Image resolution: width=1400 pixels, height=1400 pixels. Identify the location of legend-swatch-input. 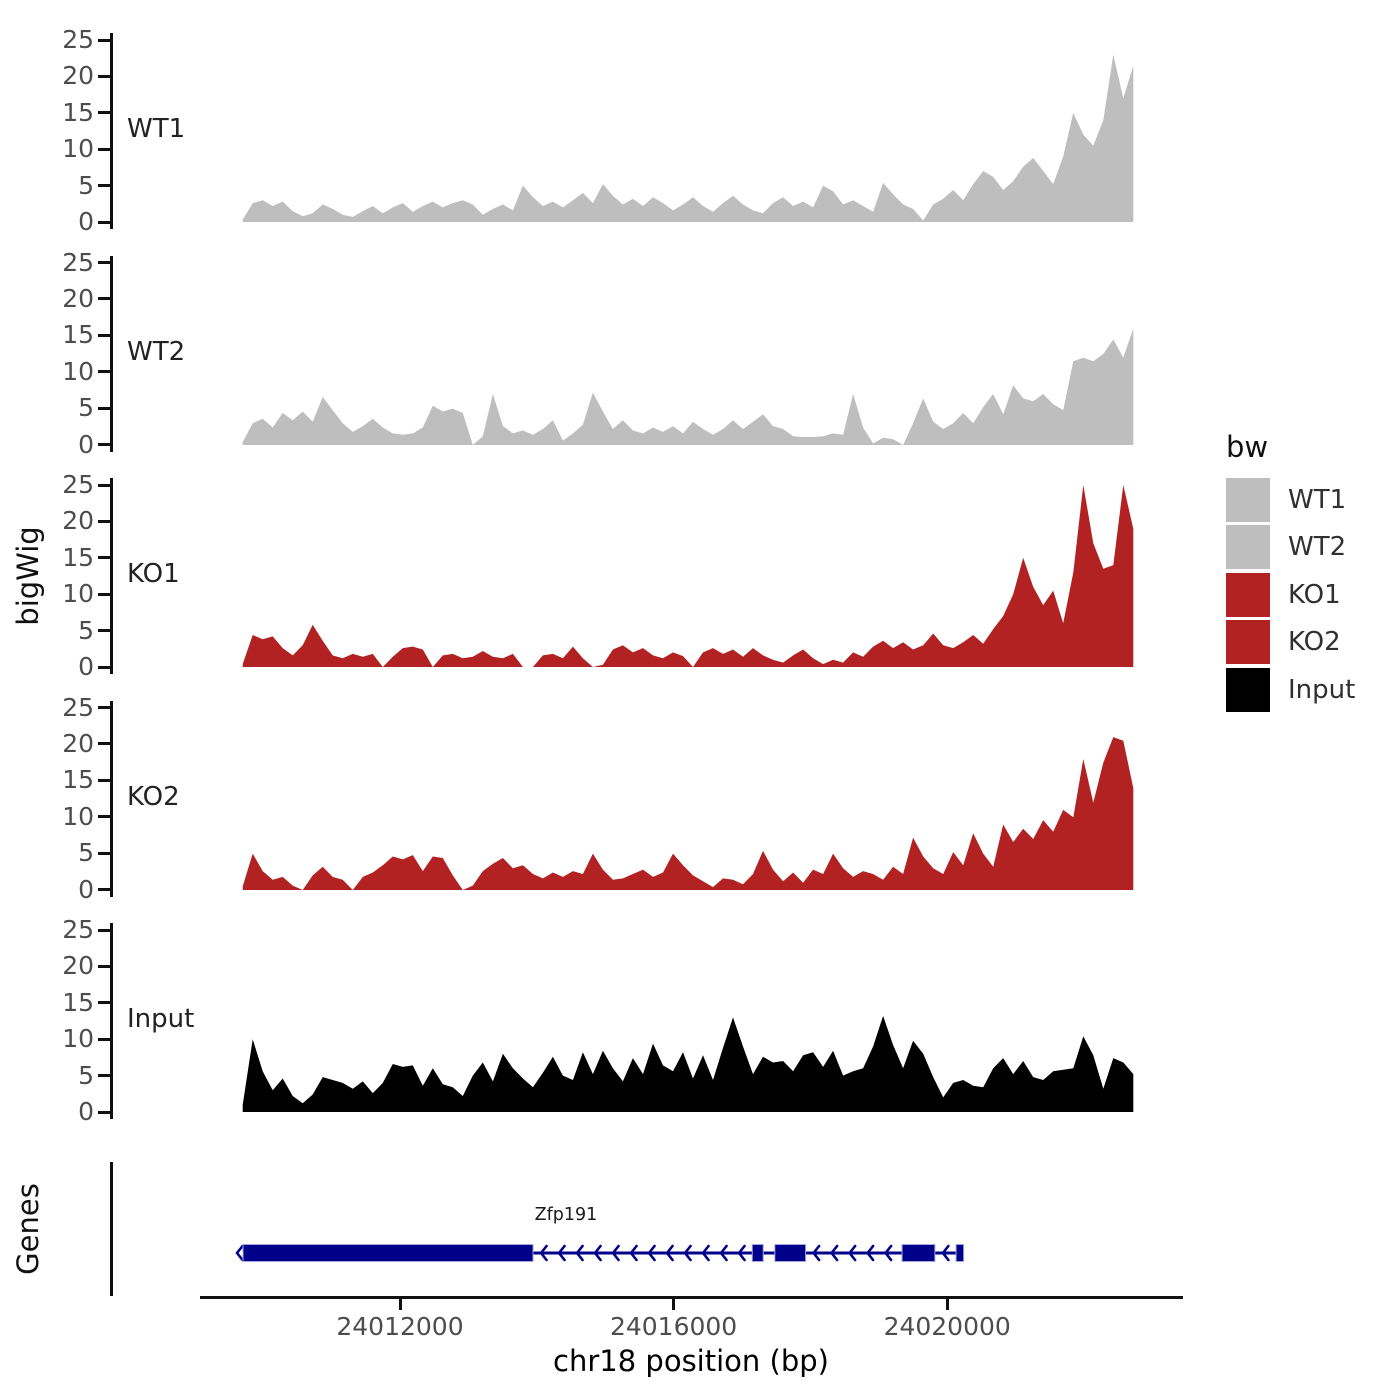
(1248, 689).